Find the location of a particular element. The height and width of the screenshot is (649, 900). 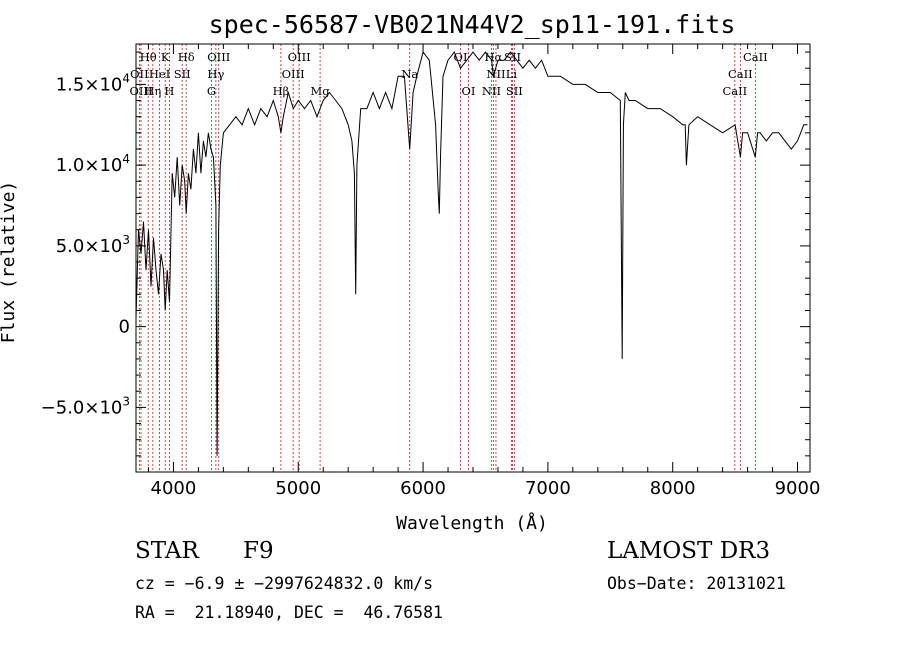

x-tick-label: 7000 is located at coordinates (548, 488).